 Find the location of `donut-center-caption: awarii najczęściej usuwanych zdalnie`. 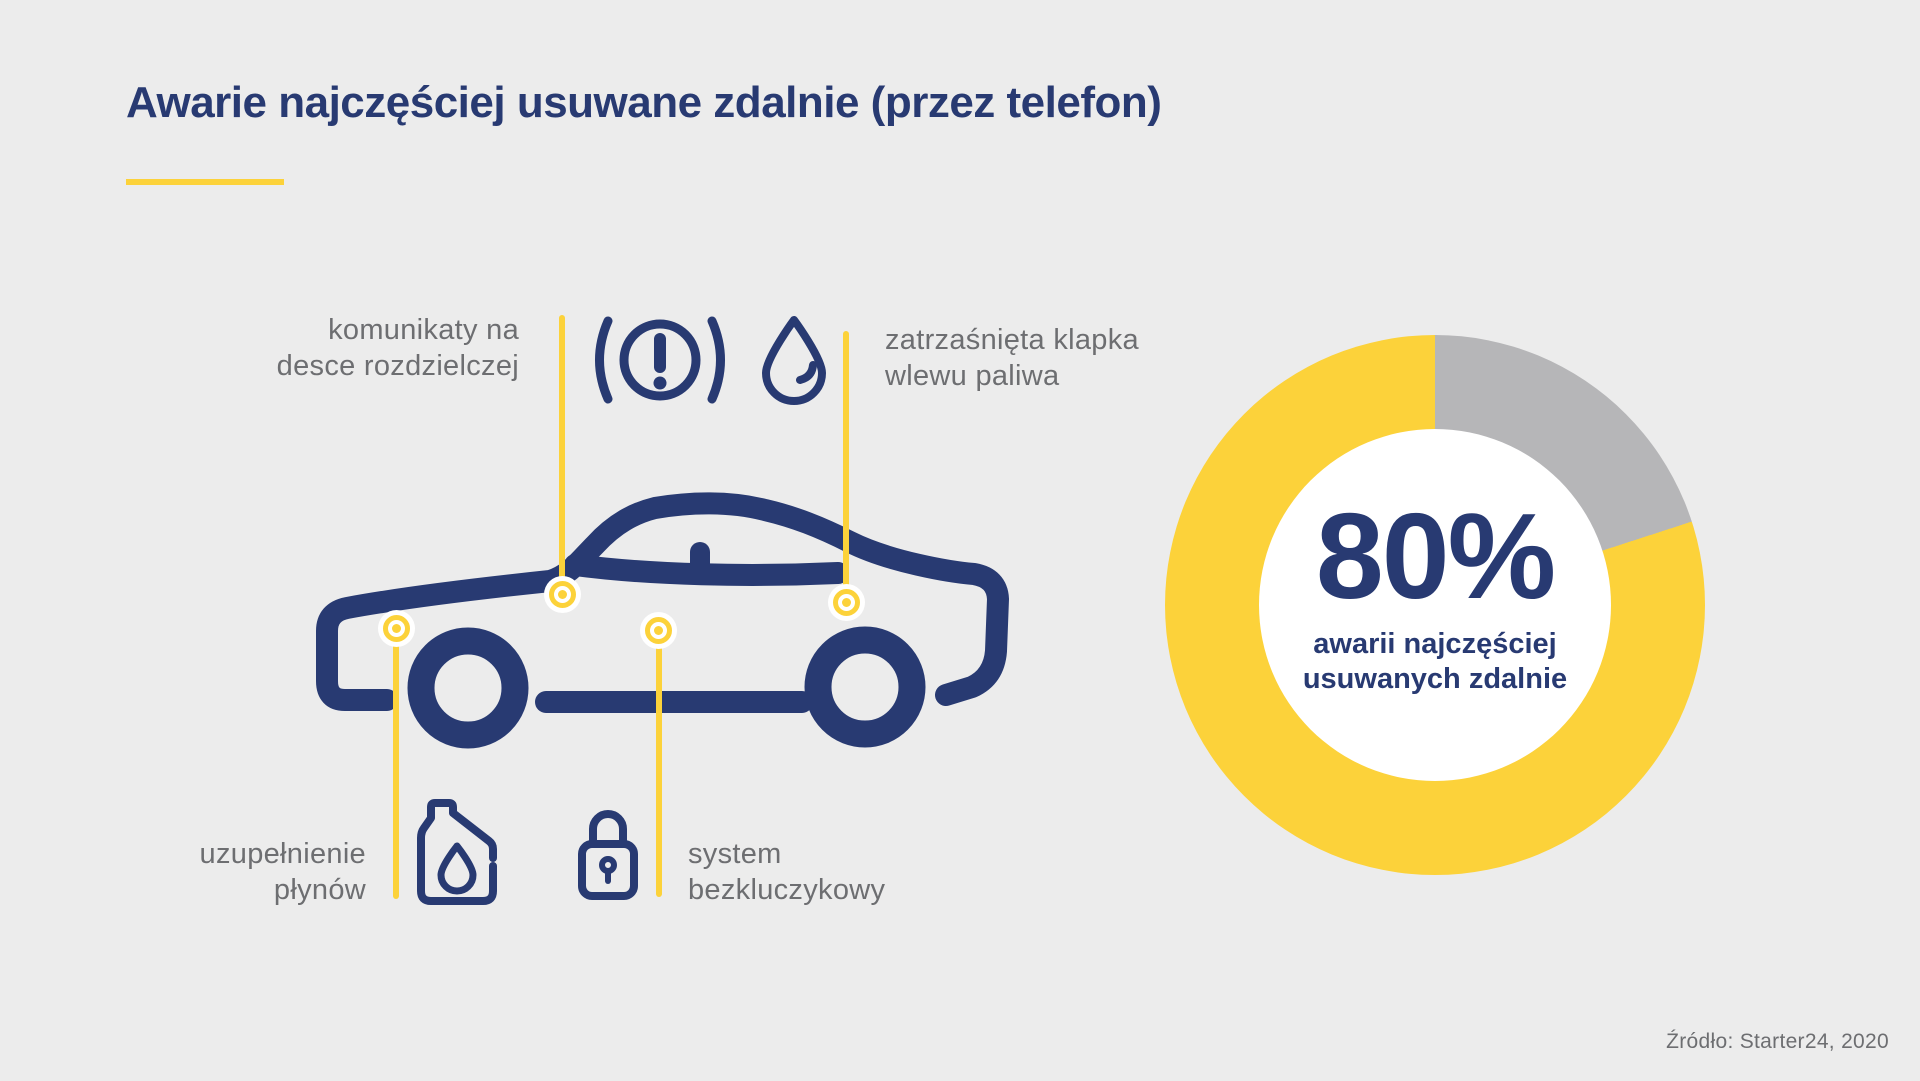

donut-center-caption: awarii najczęściej usuwanych zdalnie is located at coordinates (1435, 661).